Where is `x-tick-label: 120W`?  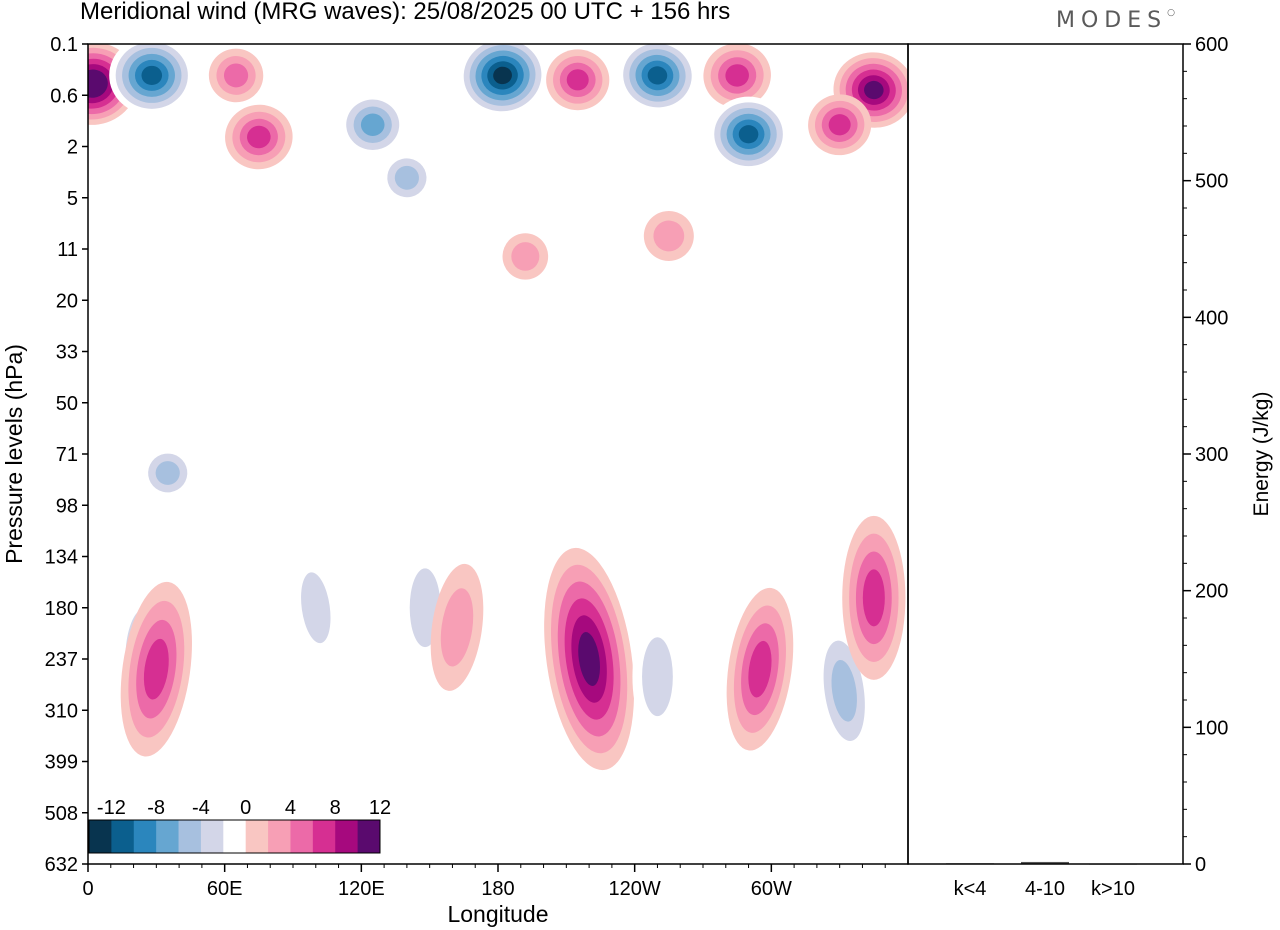
x-tick-label: 120W is located at coordinates (635, 889).